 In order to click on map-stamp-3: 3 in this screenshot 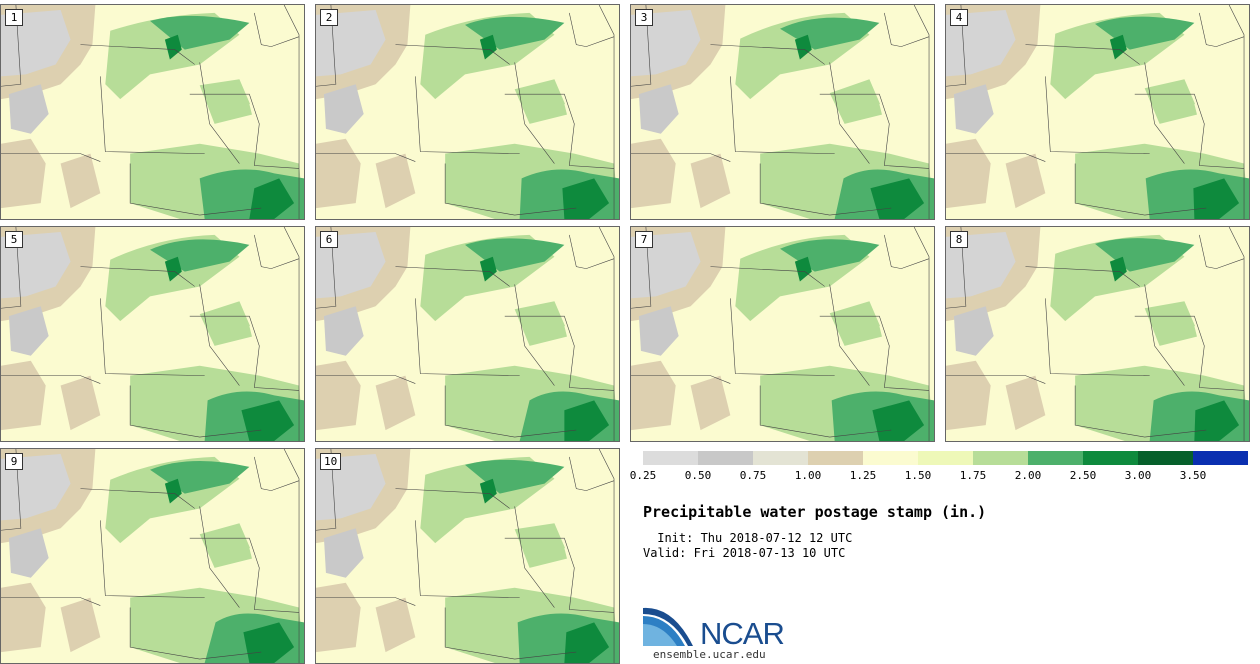, I will do `click(782, 112)`.